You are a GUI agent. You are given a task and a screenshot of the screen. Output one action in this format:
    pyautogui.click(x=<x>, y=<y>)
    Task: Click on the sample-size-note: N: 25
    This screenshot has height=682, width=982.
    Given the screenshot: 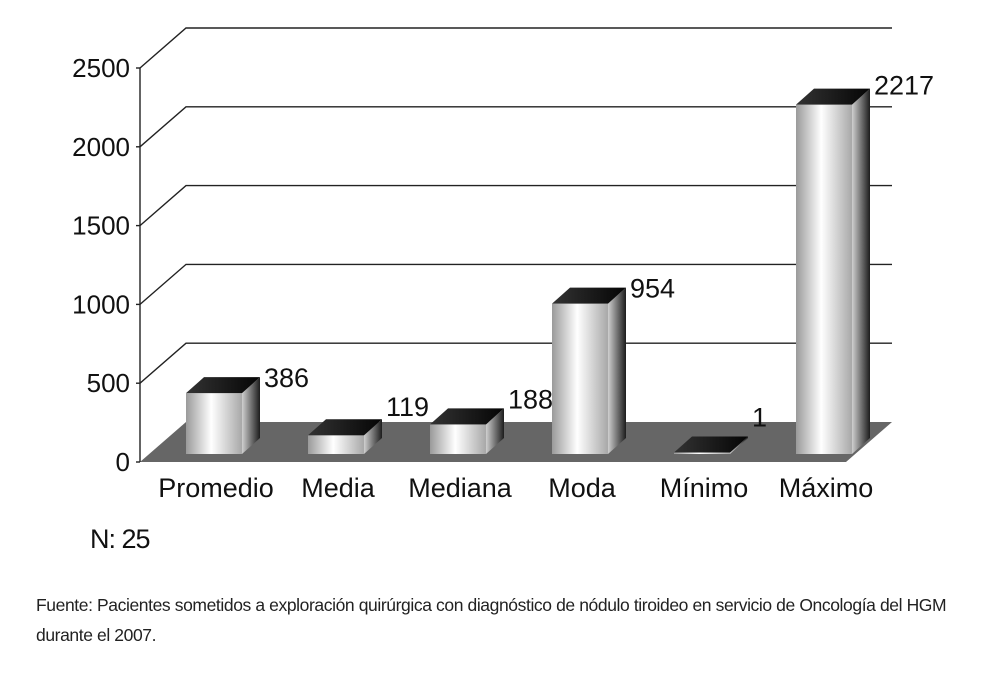 What is the action you would take?
    pyautogui.click(x=120, y=539)
    